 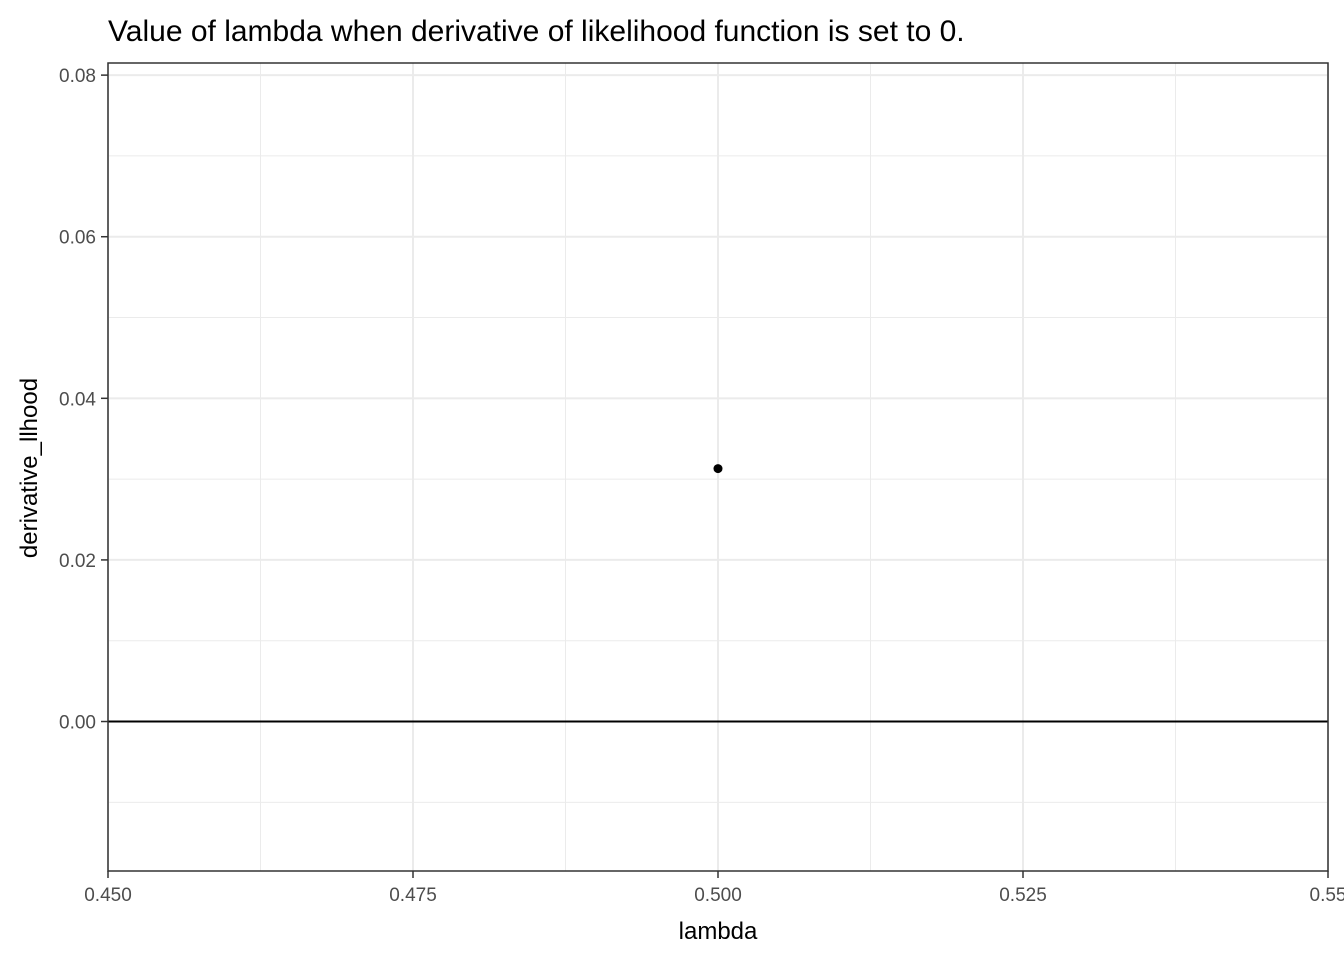 I want to click on y-tick-label: 0.04, so click(x=77, y=399).